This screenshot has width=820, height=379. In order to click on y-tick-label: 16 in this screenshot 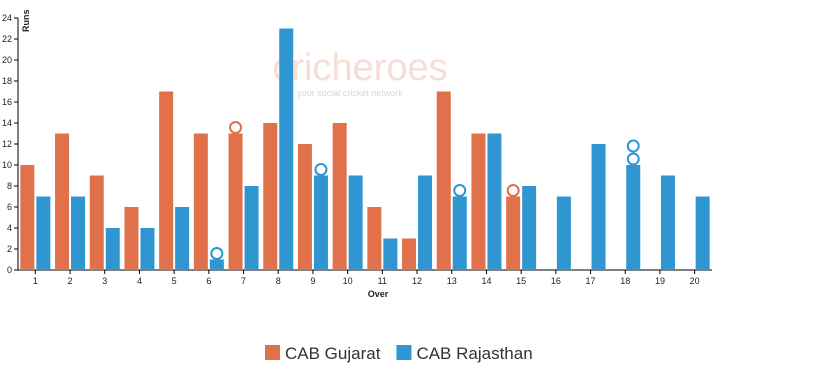, I will do `click(7, 102)`.